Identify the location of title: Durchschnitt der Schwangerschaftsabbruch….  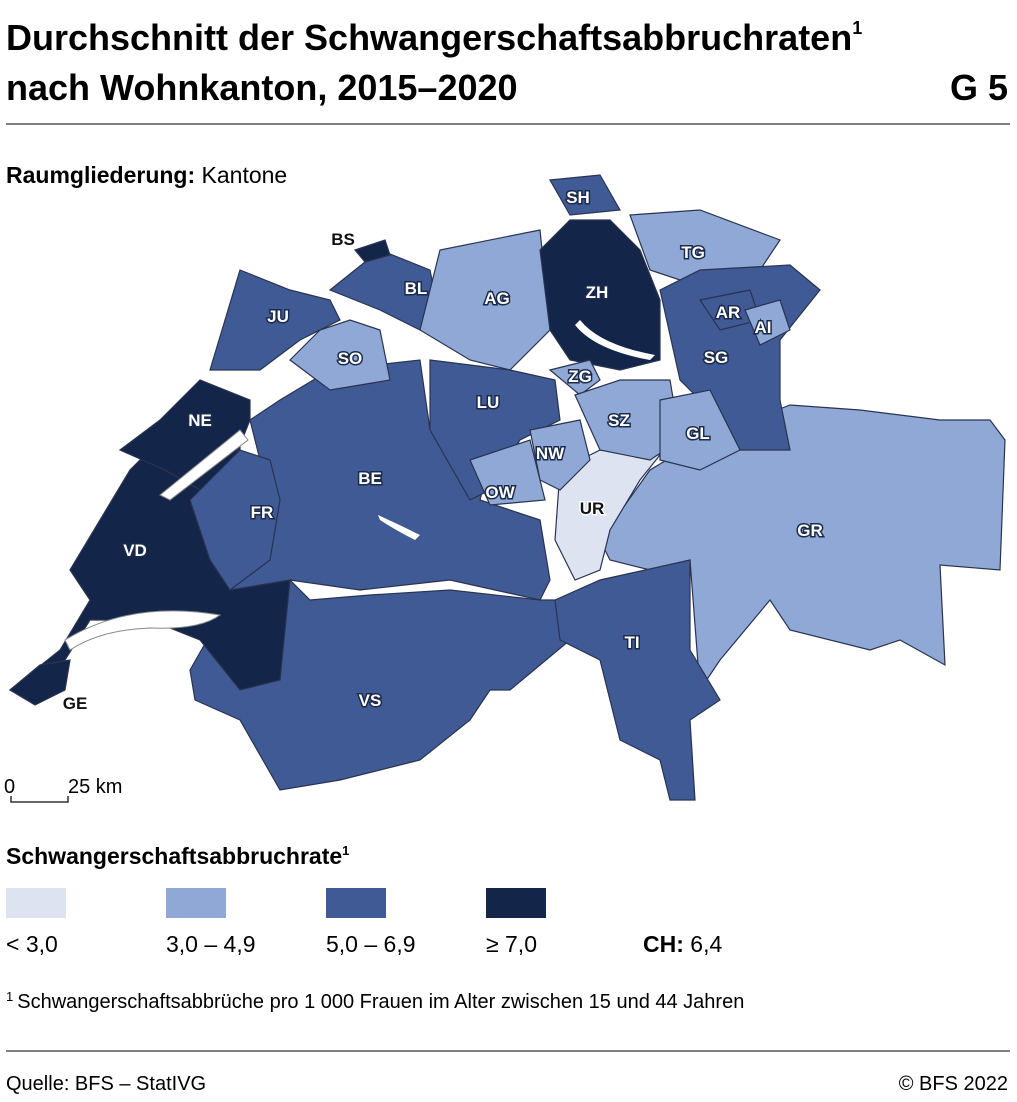
(434, 37).